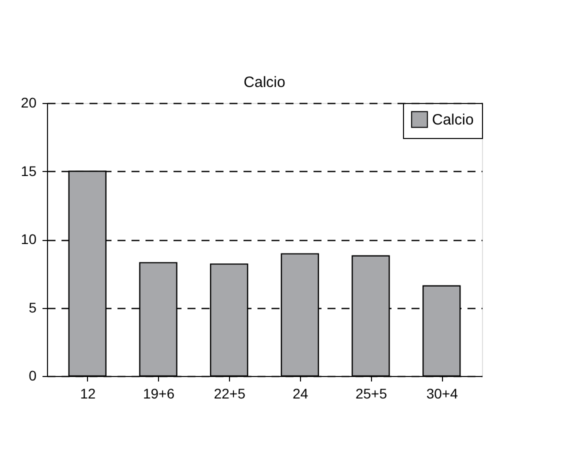 The image size is (588, 452). Describe the element at coordinates (265, 82) in the screenshot. I see `chart-title: Calcio` at that location.